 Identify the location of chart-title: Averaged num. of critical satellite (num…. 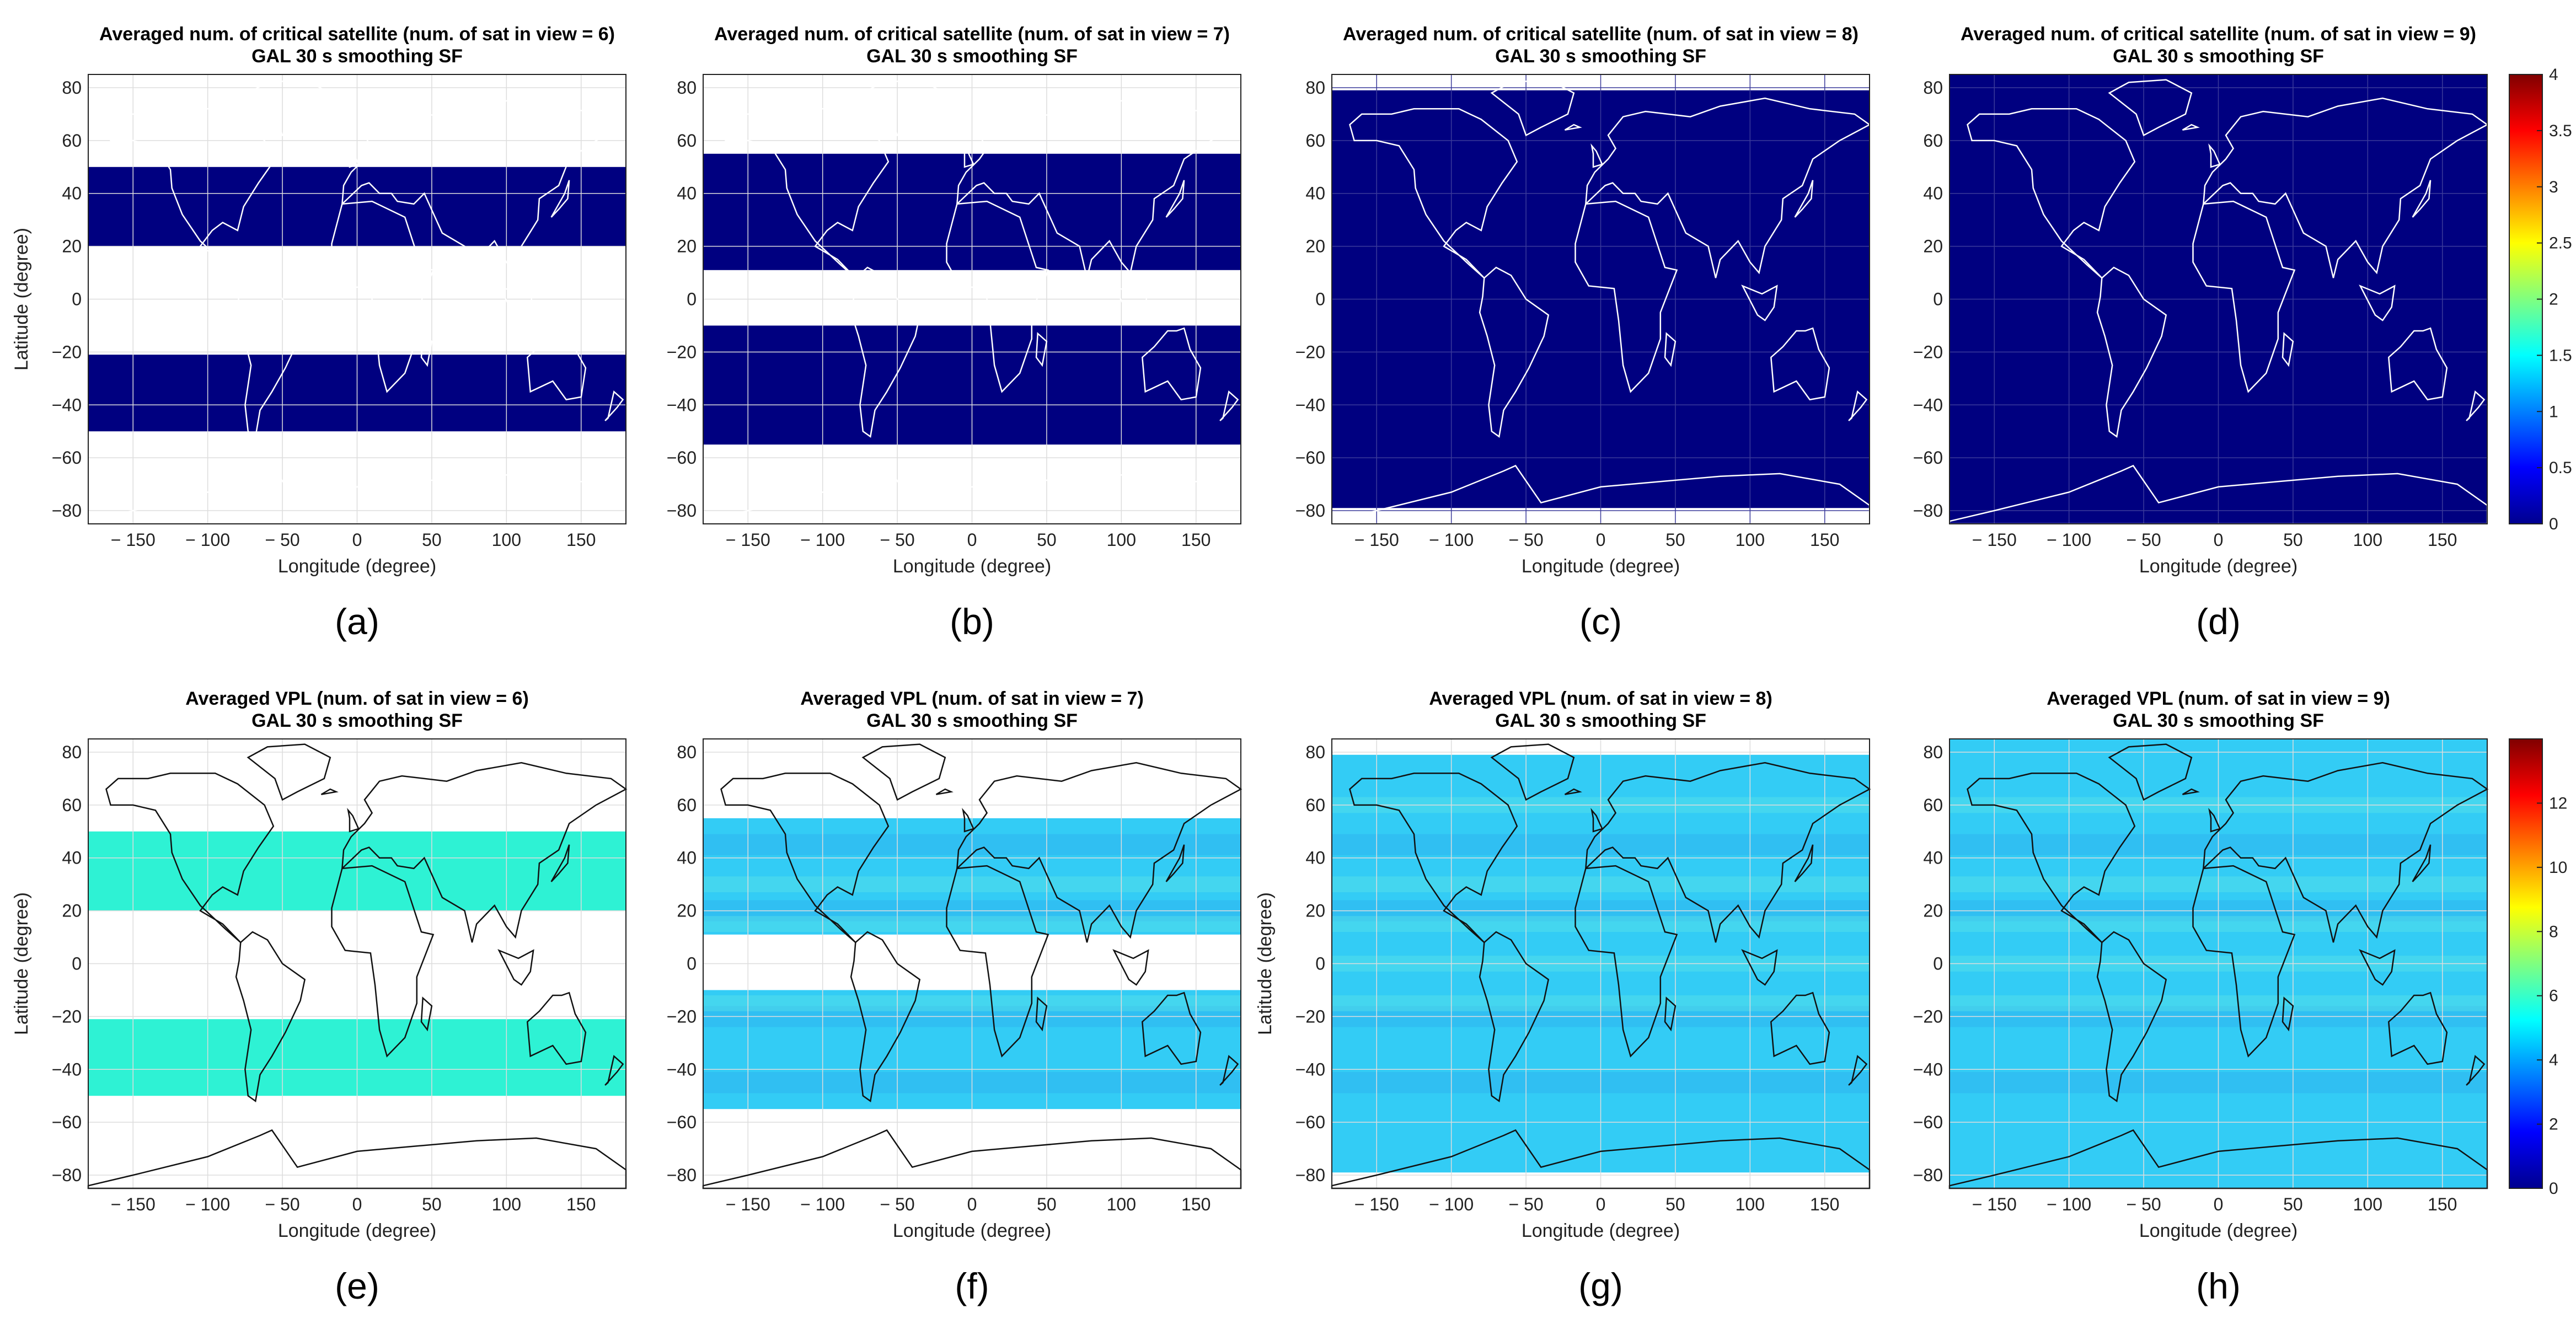
(357, 34).